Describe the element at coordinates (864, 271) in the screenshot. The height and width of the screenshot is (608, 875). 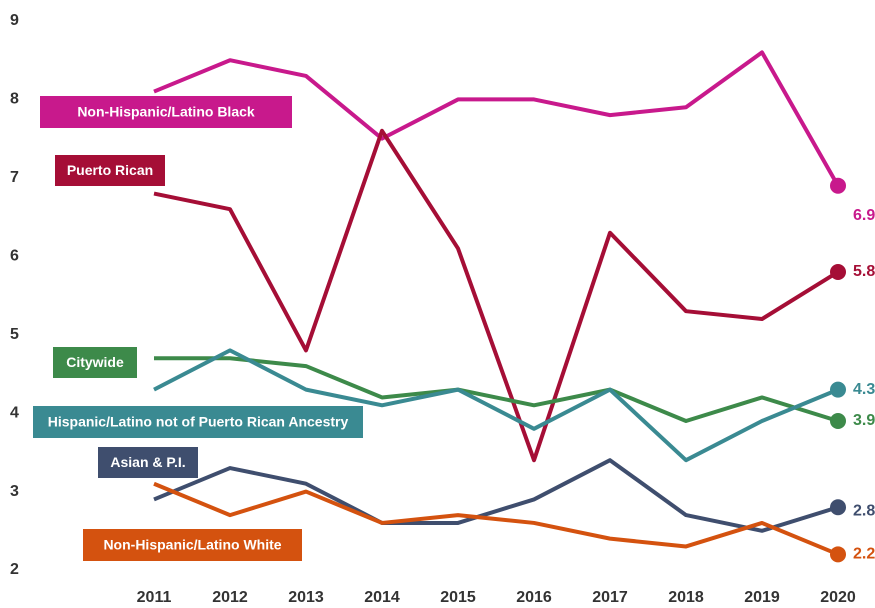
I see `end-label: 5.8` at that location.